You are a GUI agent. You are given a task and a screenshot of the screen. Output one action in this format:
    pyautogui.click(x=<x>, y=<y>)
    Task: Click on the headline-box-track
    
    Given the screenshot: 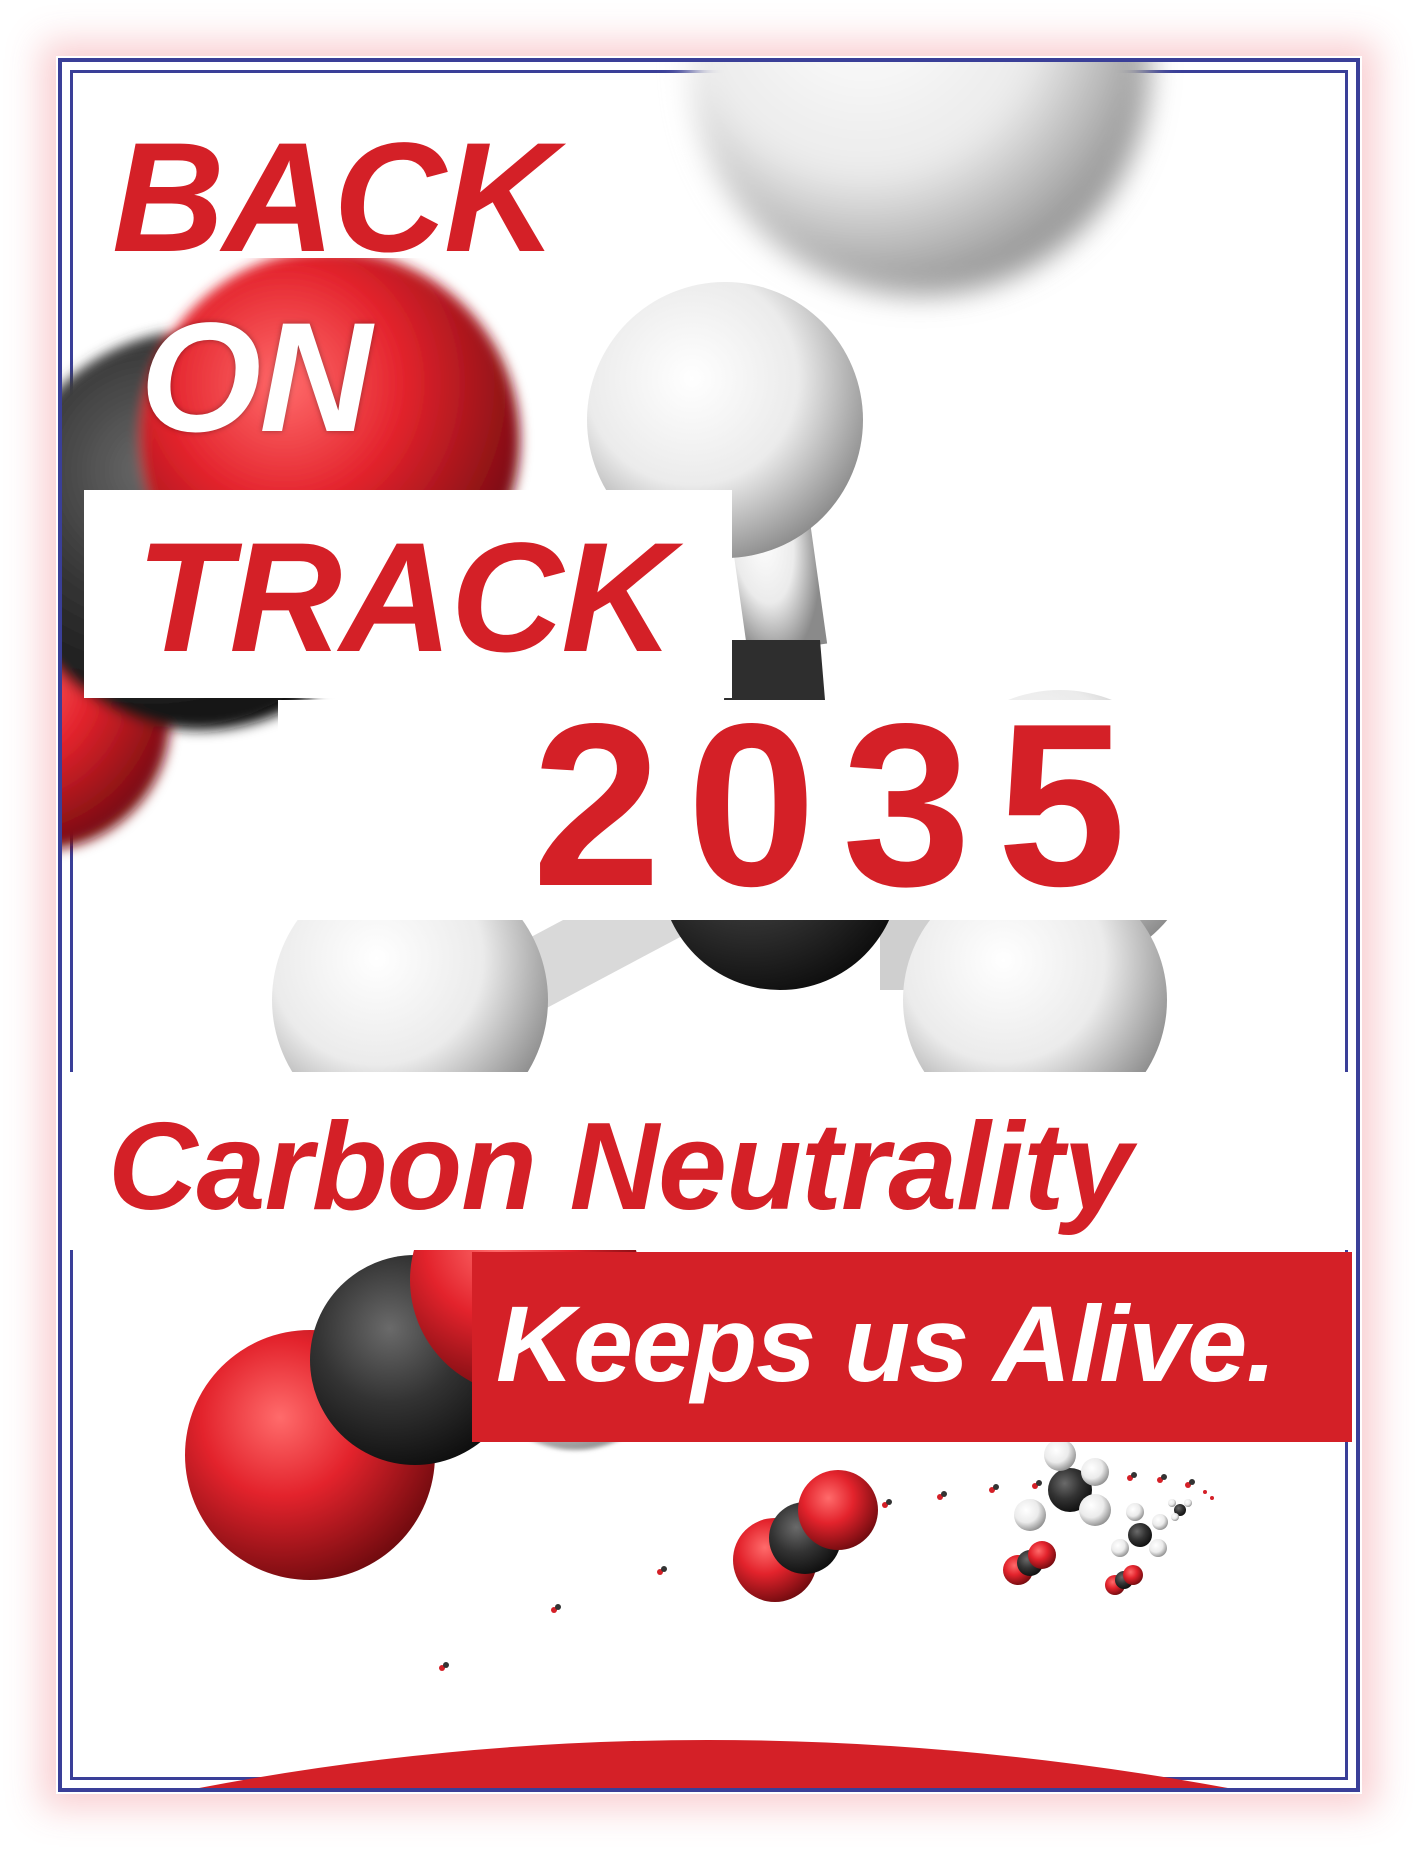 What is the action you would take?
    pyautogui.click(x=408, y=594)
    